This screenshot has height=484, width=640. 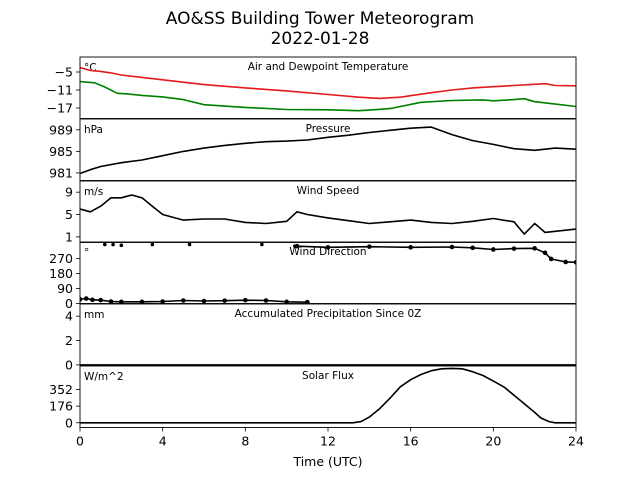 What do you see at coordinates (61, 258) in the screenshot?
I see `y-tick-label: 270` at bounding box center [61, 258].